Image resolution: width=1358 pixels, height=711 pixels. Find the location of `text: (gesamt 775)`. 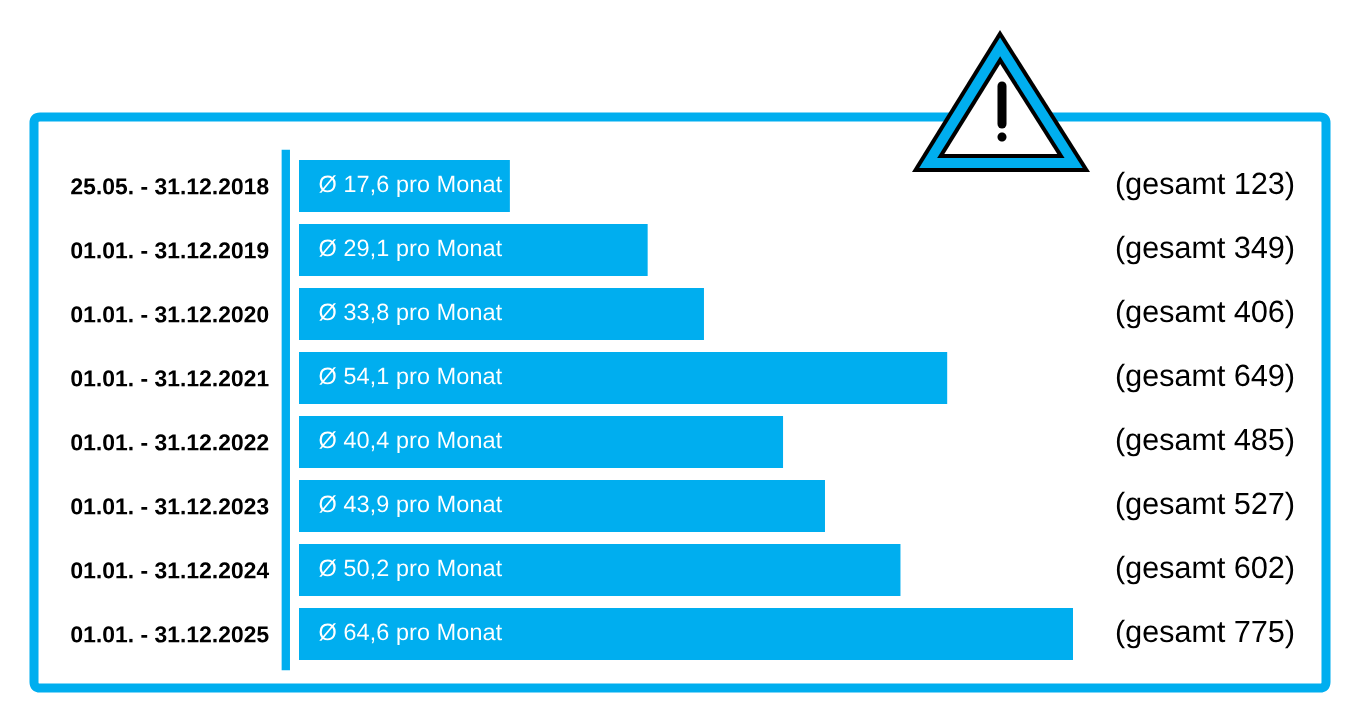

text: (gesamt 775) is located at coordinates (1205, 634).